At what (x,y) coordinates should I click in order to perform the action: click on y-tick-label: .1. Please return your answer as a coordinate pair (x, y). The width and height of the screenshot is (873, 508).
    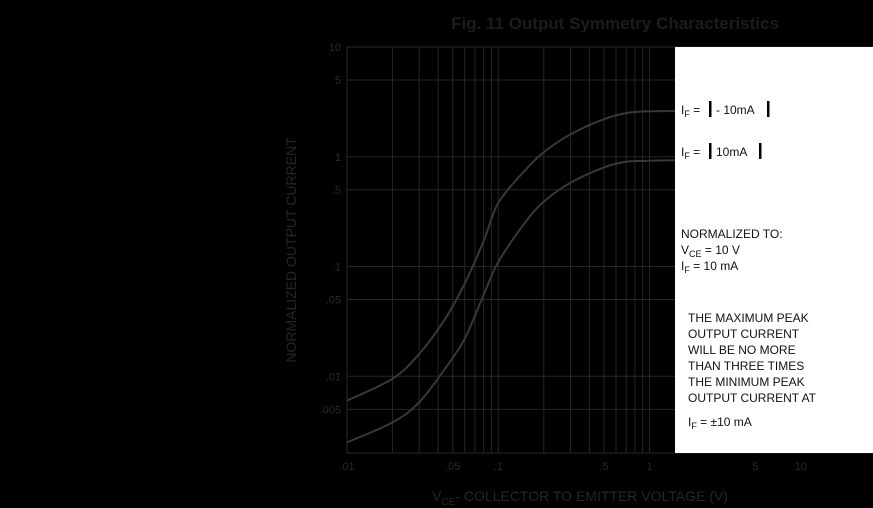
    Looking at the image, I should click on (336, 268).